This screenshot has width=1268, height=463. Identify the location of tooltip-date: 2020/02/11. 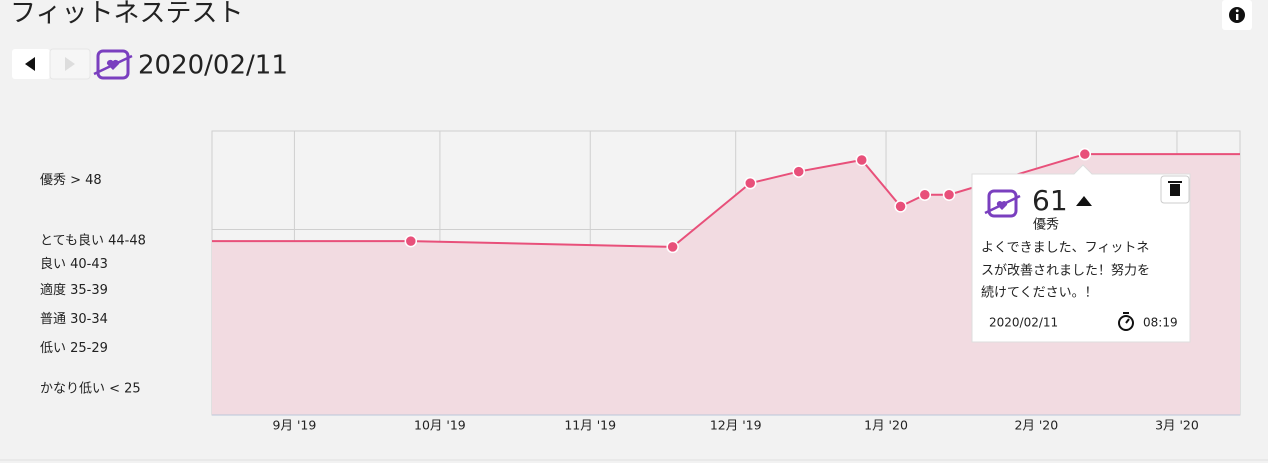
(1023, 323).